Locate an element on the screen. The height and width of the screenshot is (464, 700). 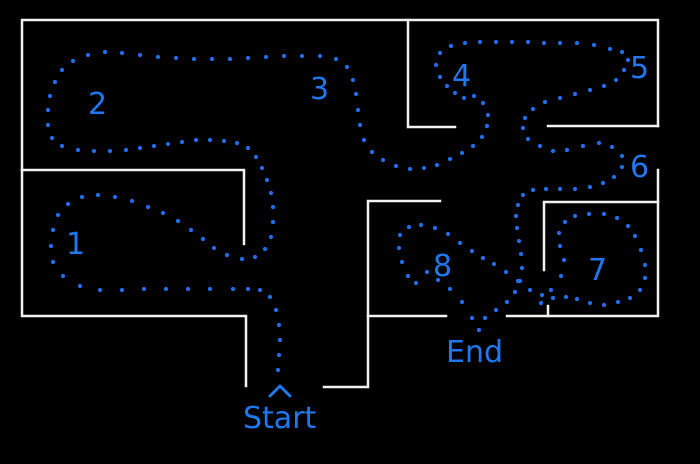
room-label-6: 6 is located at coordinates (639, 167).